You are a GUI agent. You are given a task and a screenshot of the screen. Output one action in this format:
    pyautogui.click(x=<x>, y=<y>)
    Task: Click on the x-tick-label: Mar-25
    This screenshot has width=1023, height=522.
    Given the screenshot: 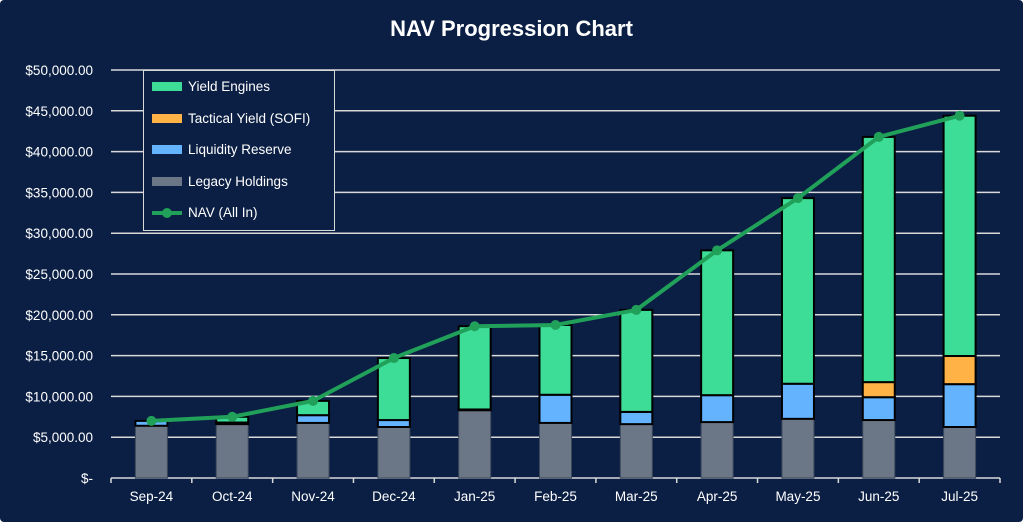 What is the action you would take?
    pyautogui.click(x=636, y=496)
    